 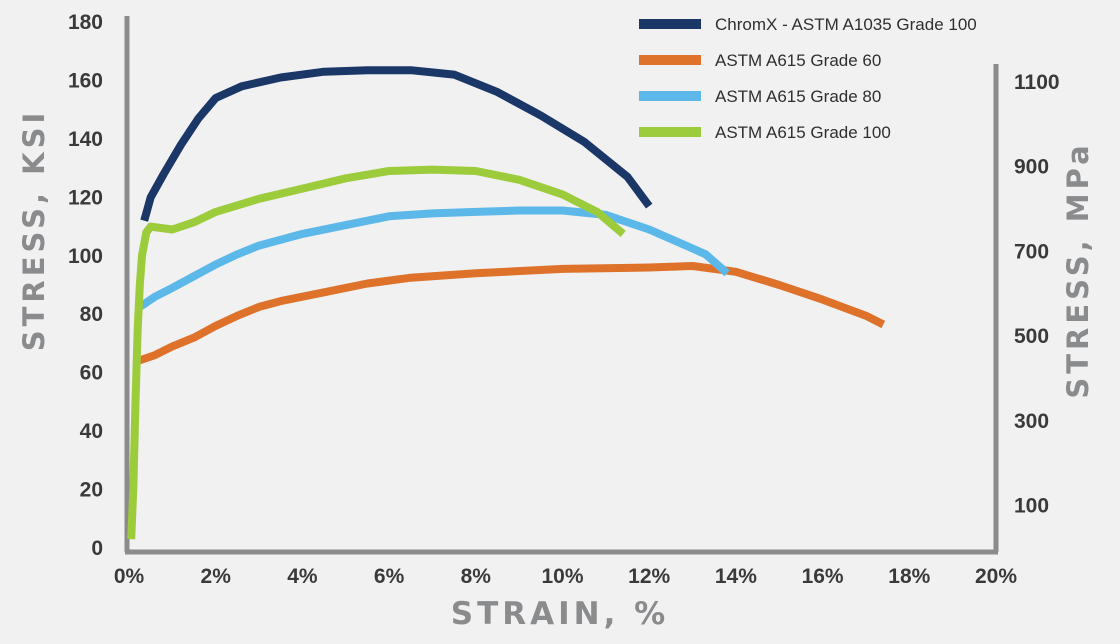 What do you see at coordinates (798, 60) in the screenshot?
I see `legend-label: ASTM A615 Grade 60` at bounding box center [798, 60].